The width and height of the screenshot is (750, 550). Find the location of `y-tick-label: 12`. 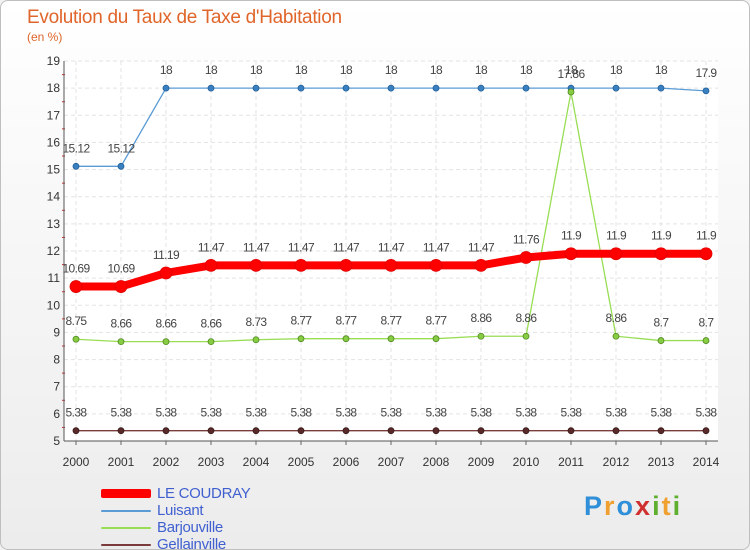

y-tick-label: 12 is located at coordinates (54, 251).